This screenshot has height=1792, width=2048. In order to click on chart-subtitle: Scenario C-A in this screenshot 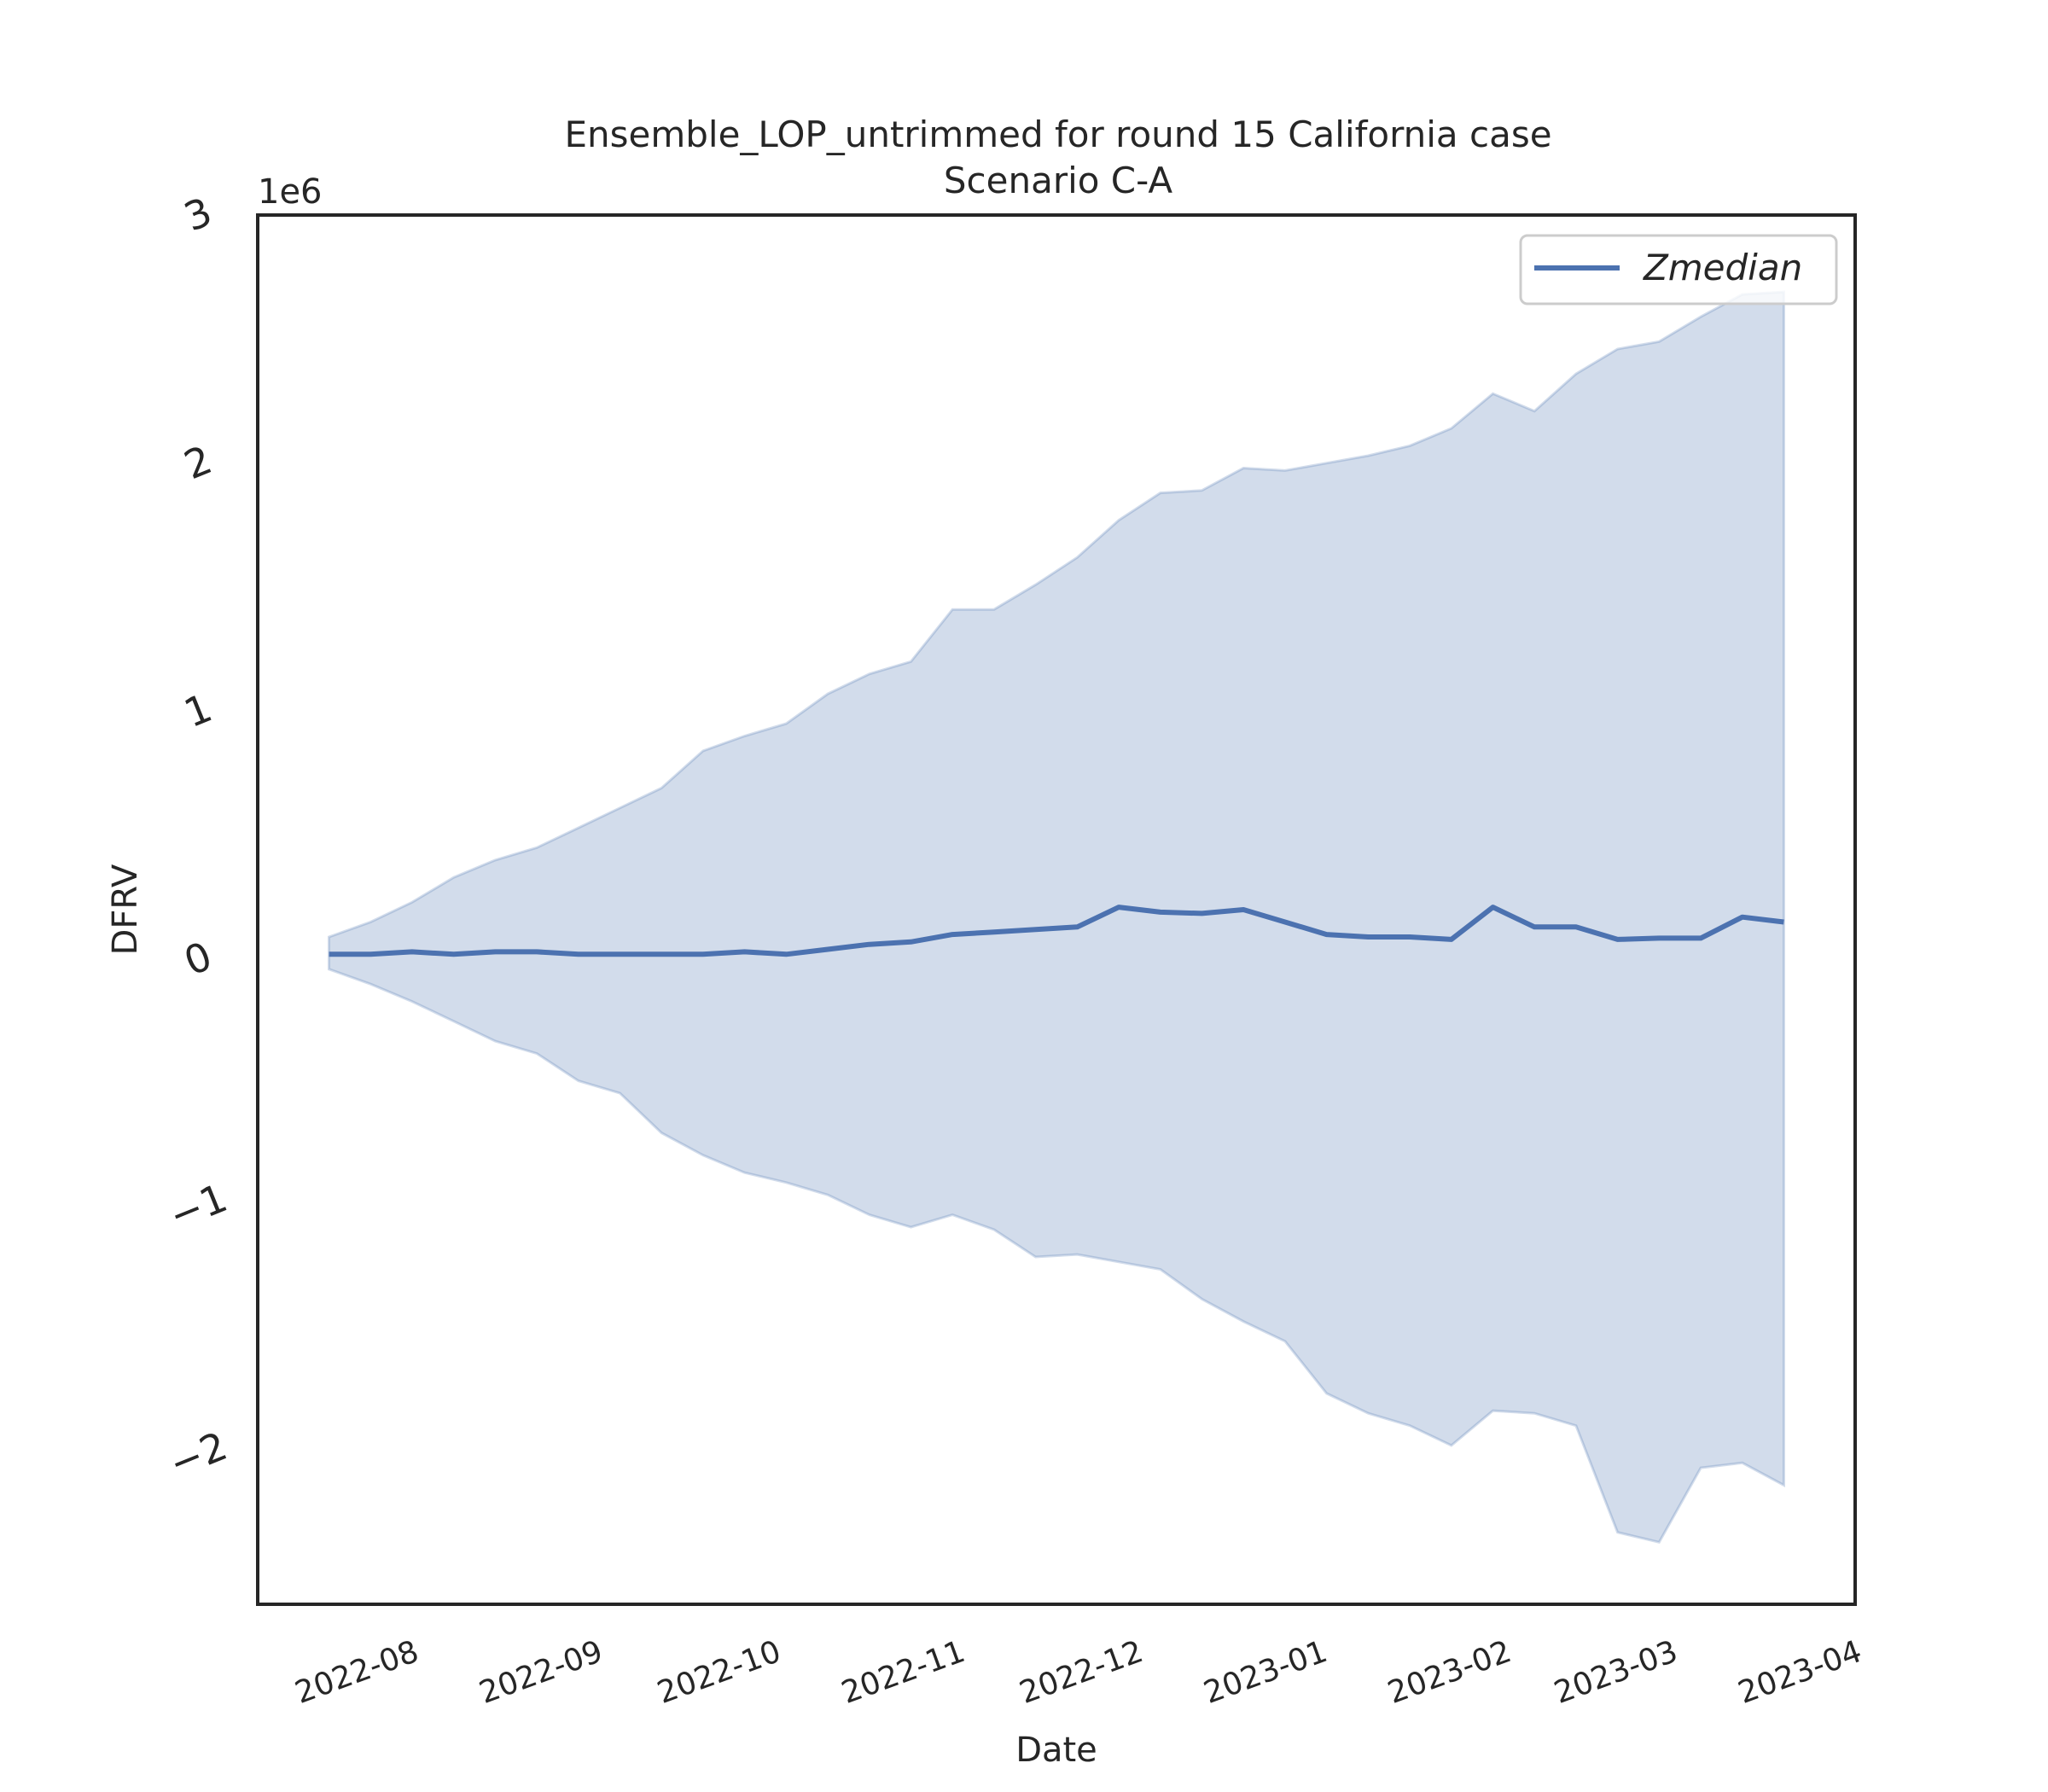, I will do `click(1058, 180)`.